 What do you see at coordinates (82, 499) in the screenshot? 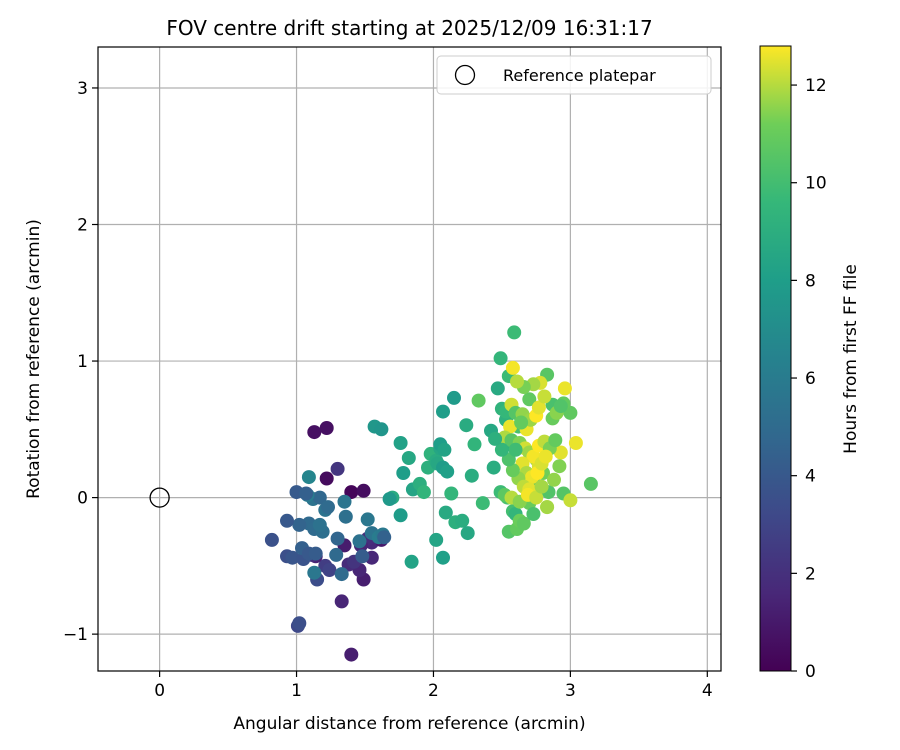
I see `y-tick-label: 0` at bounding box center [82, 499].